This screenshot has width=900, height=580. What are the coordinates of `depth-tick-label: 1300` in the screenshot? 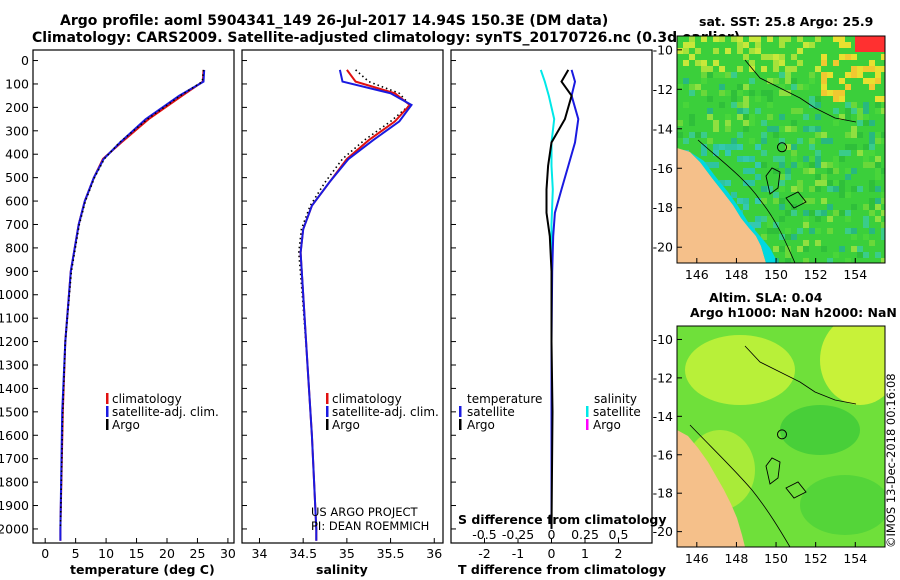 It's located at (14, 365).